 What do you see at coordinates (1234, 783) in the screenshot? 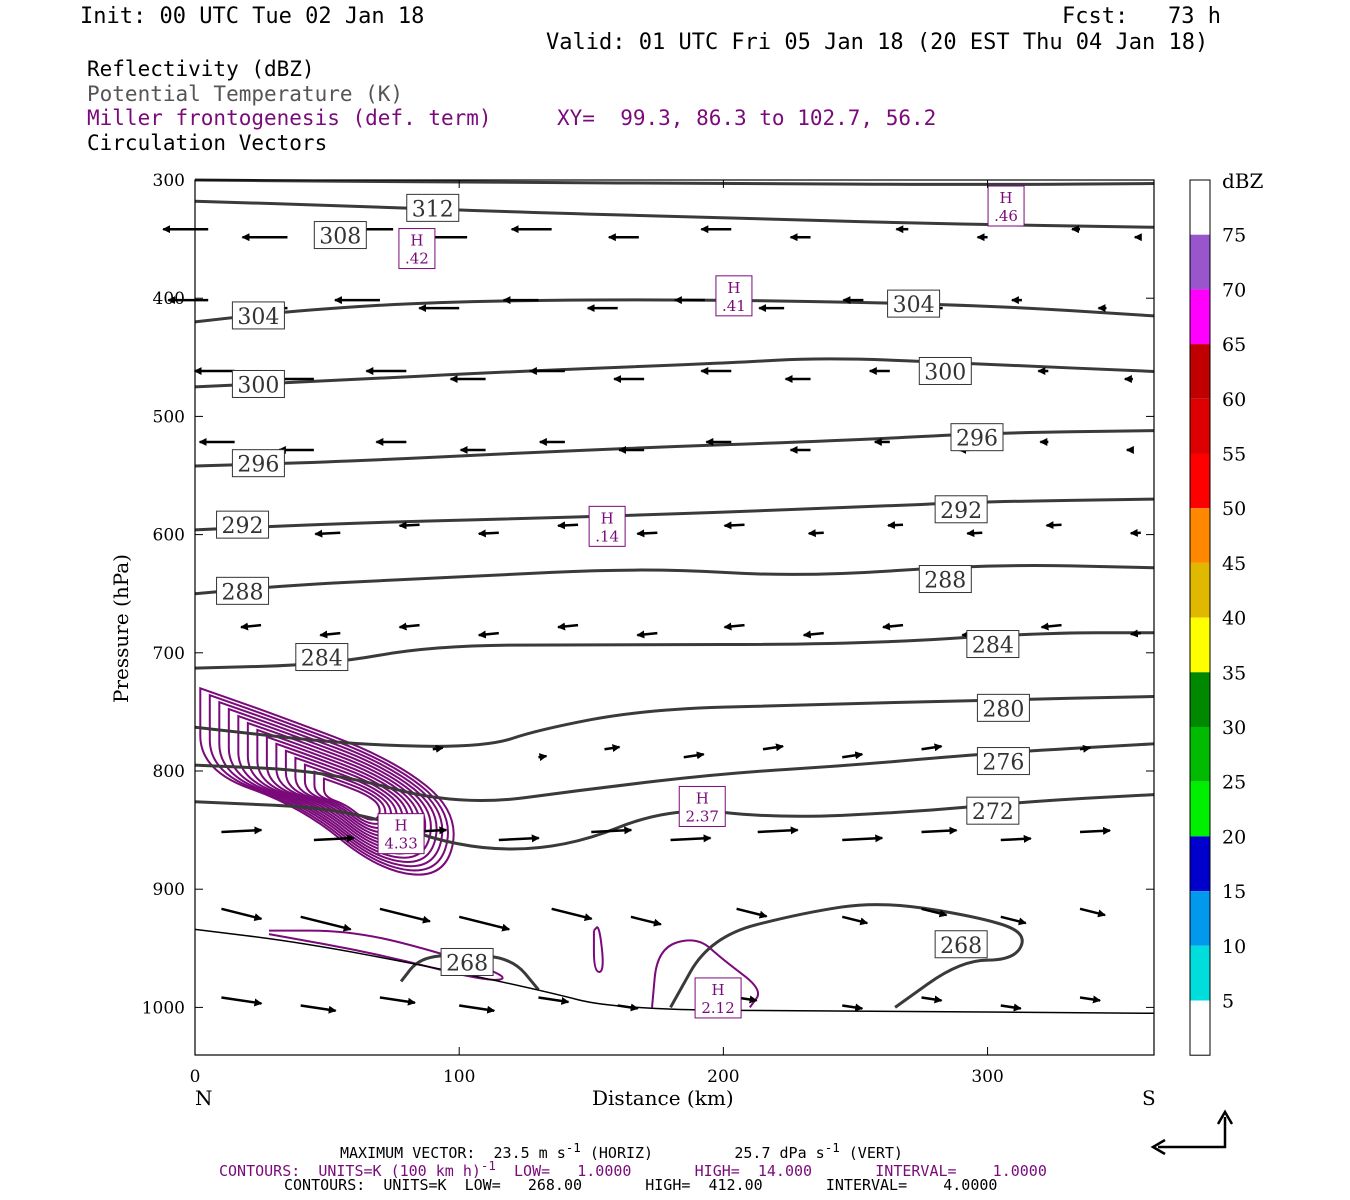
I see `colorbar-label: 25` at bounding box center [1234, 783].